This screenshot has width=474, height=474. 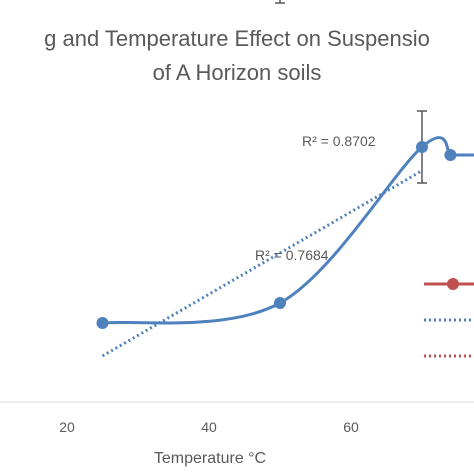 I want to click on x-axis-title: Temperature °C, so click(x=210, y=458).